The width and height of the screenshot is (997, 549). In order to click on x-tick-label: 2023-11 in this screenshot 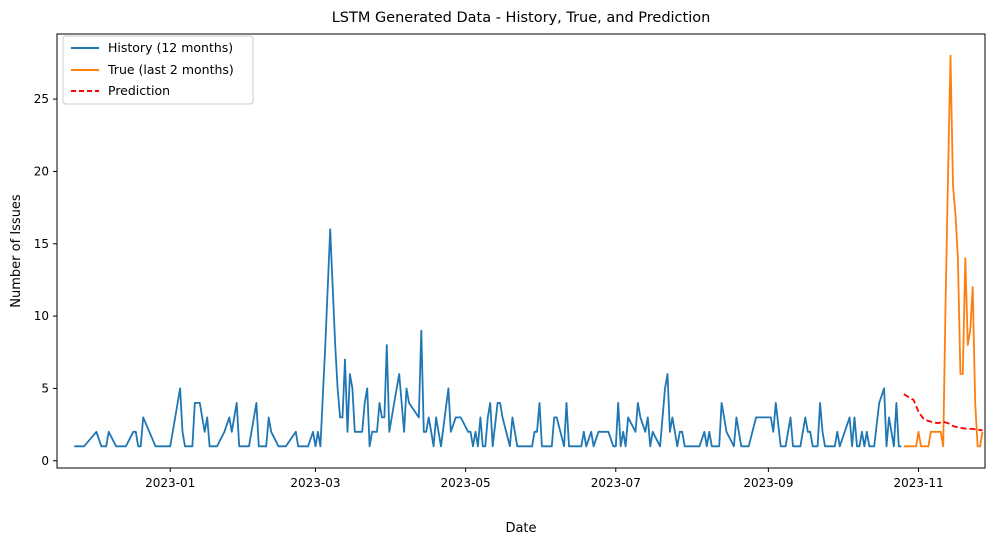, I will do `click(918, 483)`.